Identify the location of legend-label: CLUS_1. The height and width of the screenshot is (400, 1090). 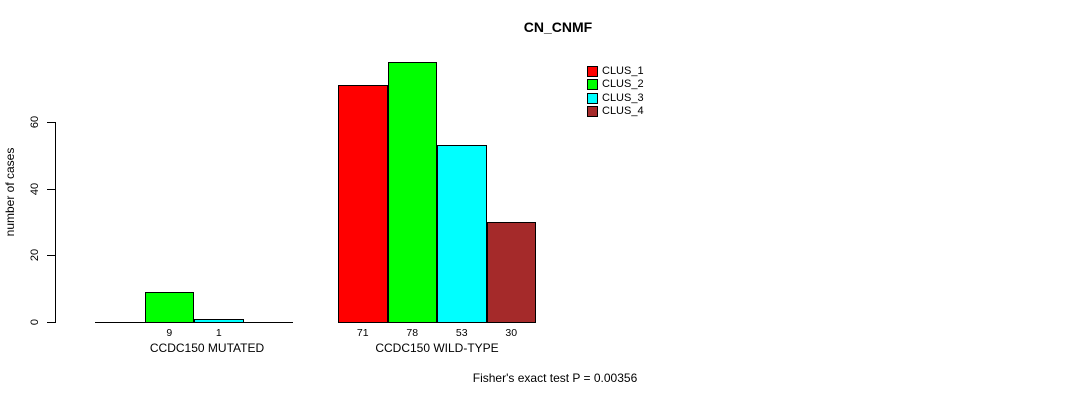
(623, 71).